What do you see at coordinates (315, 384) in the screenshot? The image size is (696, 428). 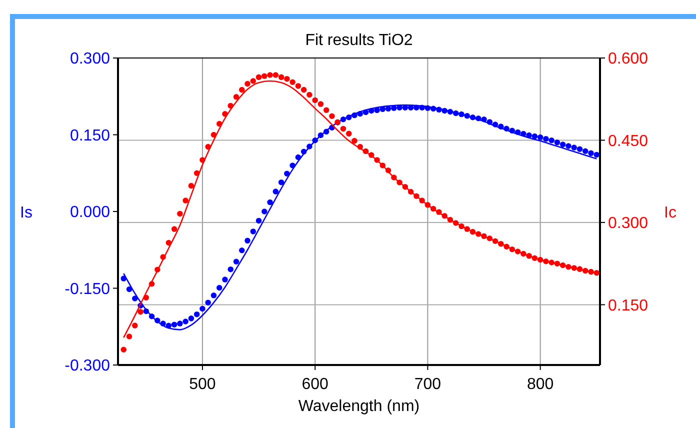 I see `x-tick-label: 600` at bounding box center [315, 384].